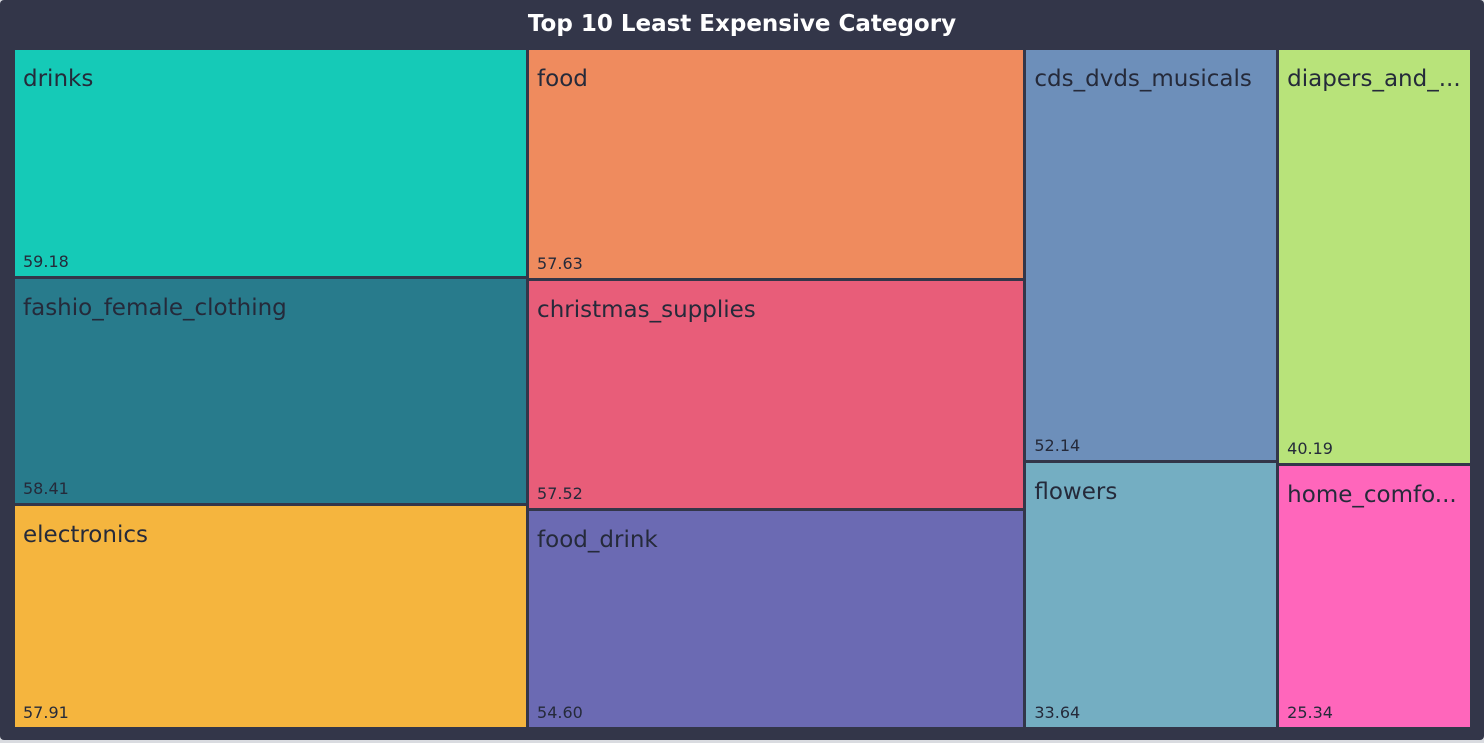 This screenshot has height=743, width=1484. Describe the element at coordinates (776, 164) in the screenshot. I see `treemap-tile-food: food 57.63` at that location.